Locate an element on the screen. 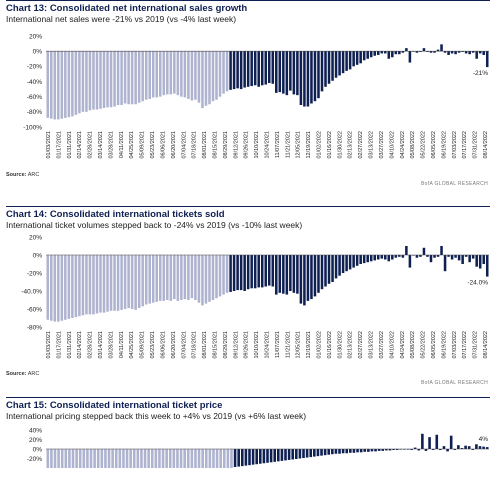 The image size is (500, 486). chart-13-xtick-label: 06/20/2021 is located at coordinates (174, 145).